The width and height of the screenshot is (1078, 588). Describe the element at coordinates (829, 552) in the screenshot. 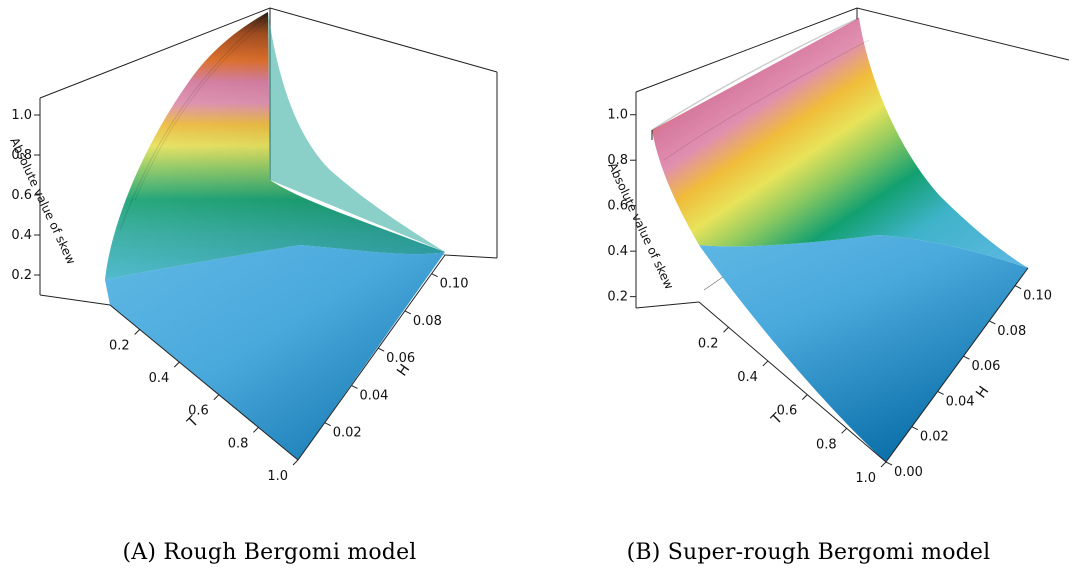

I see `caption-text-b: Super-rough Bergomi model` at that location.